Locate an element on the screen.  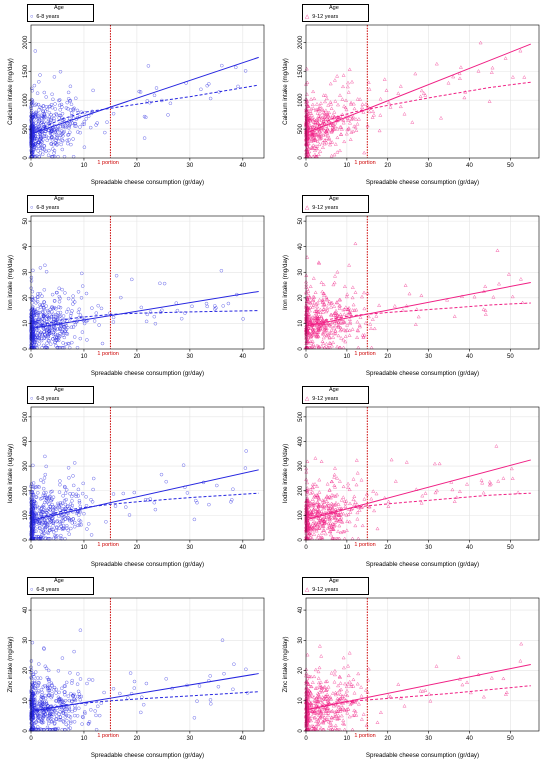
plot-area is located at coordinates (422, 282).